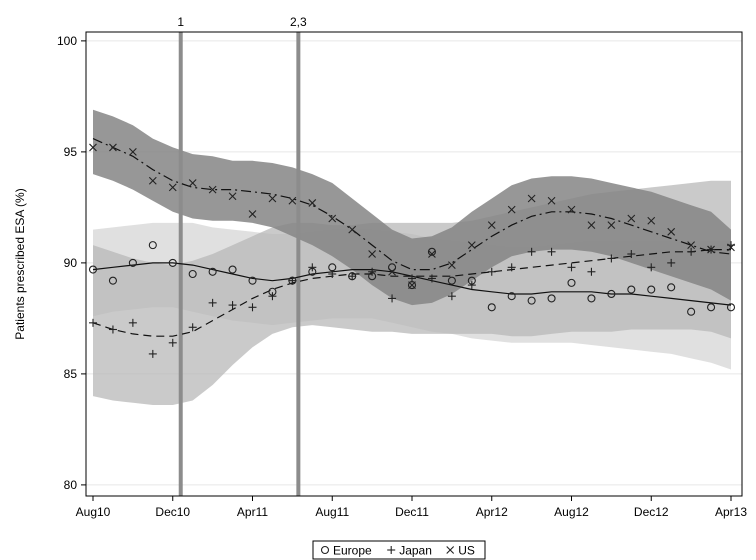 The width and height of the screenshot is (756, 560). What do you see at coordinates (332, 512) in the screenshot?
I see `x-tick-label: Aug11` at bounding box center [332, 512].